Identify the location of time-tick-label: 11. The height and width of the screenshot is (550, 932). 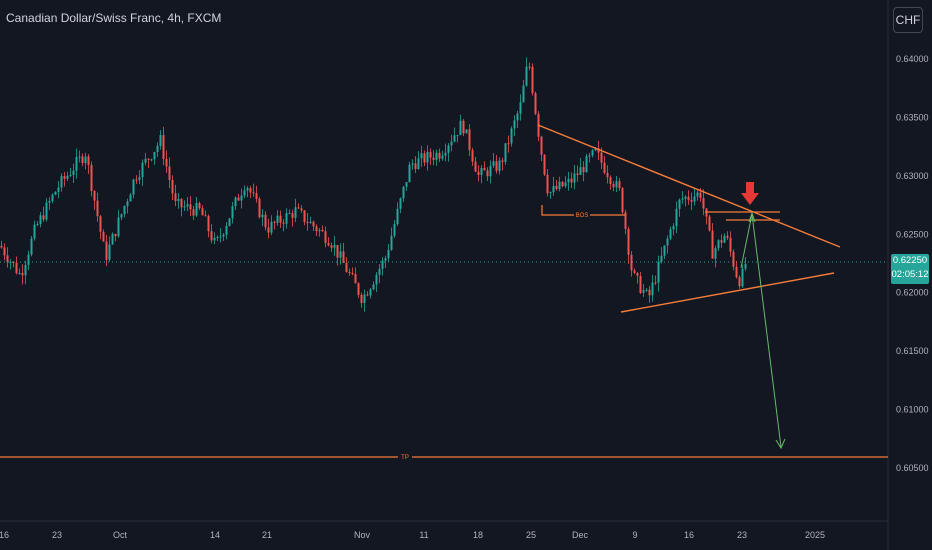
(423, 535).